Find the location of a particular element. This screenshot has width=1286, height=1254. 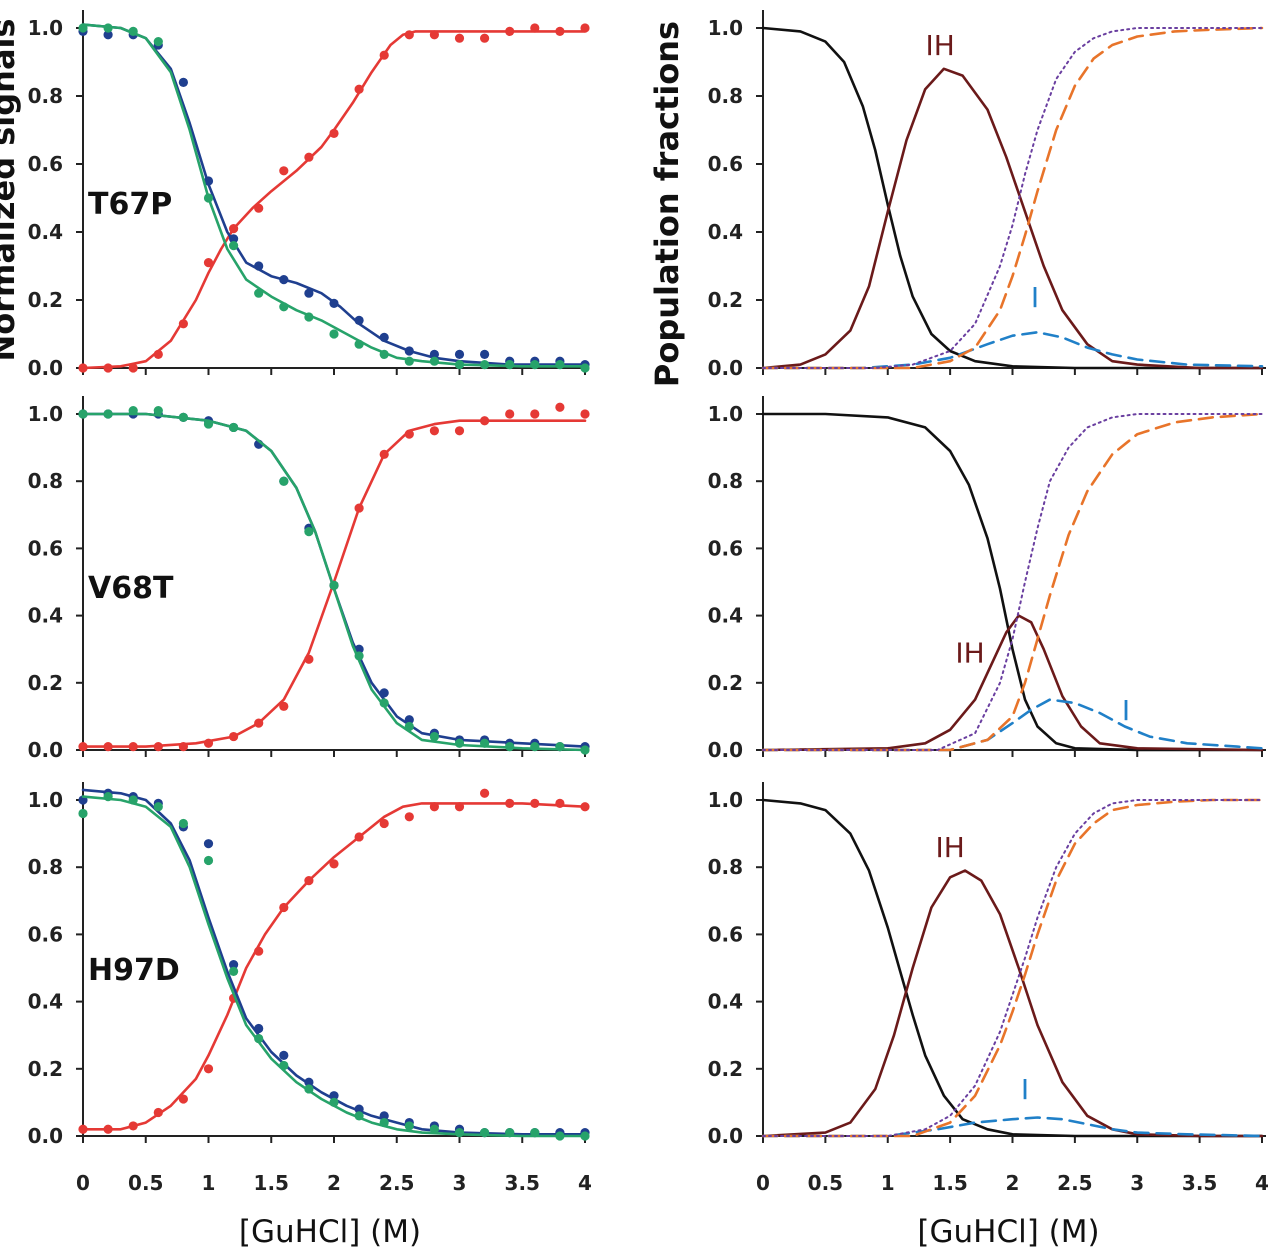

x-tick-label: 0.5 is located at coordinates (825, 1183).